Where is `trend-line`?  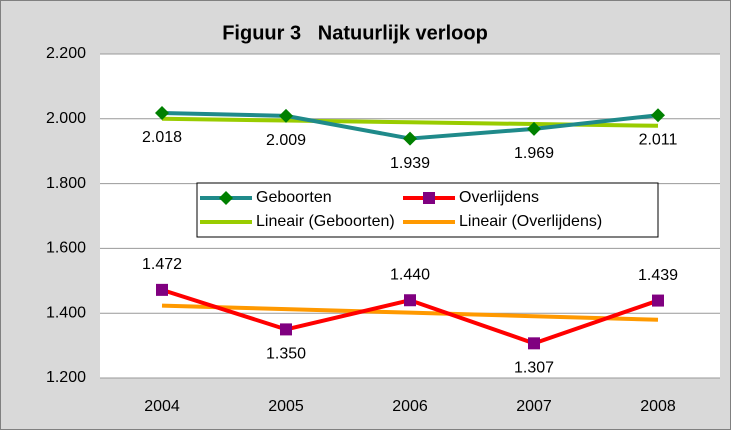
trend-line is located at coordinates (410, 312).